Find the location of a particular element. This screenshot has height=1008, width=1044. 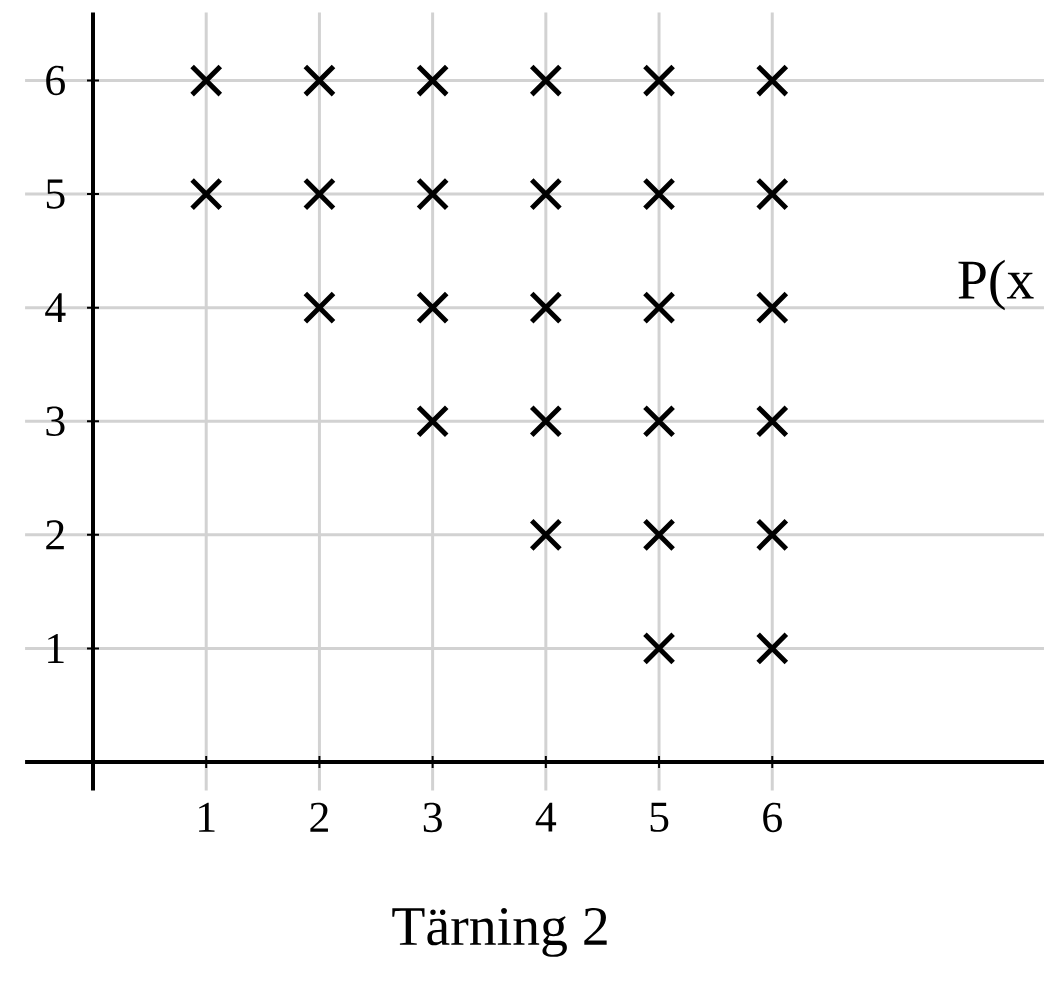

x-tick-label: 5 is located at coordinates (659, 817).